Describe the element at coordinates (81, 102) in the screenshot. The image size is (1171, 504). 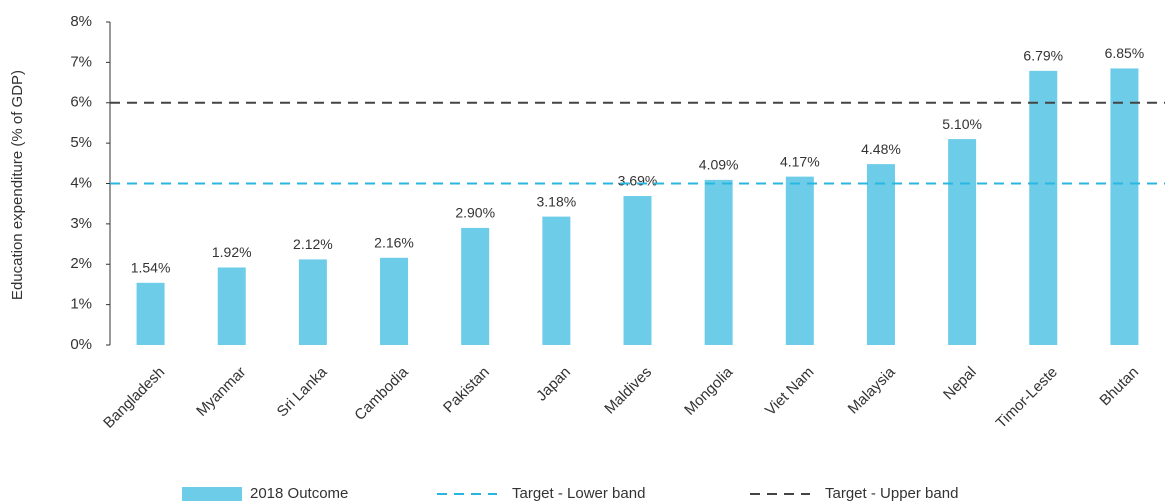
I see `y-tick-label: 6%` at that location.